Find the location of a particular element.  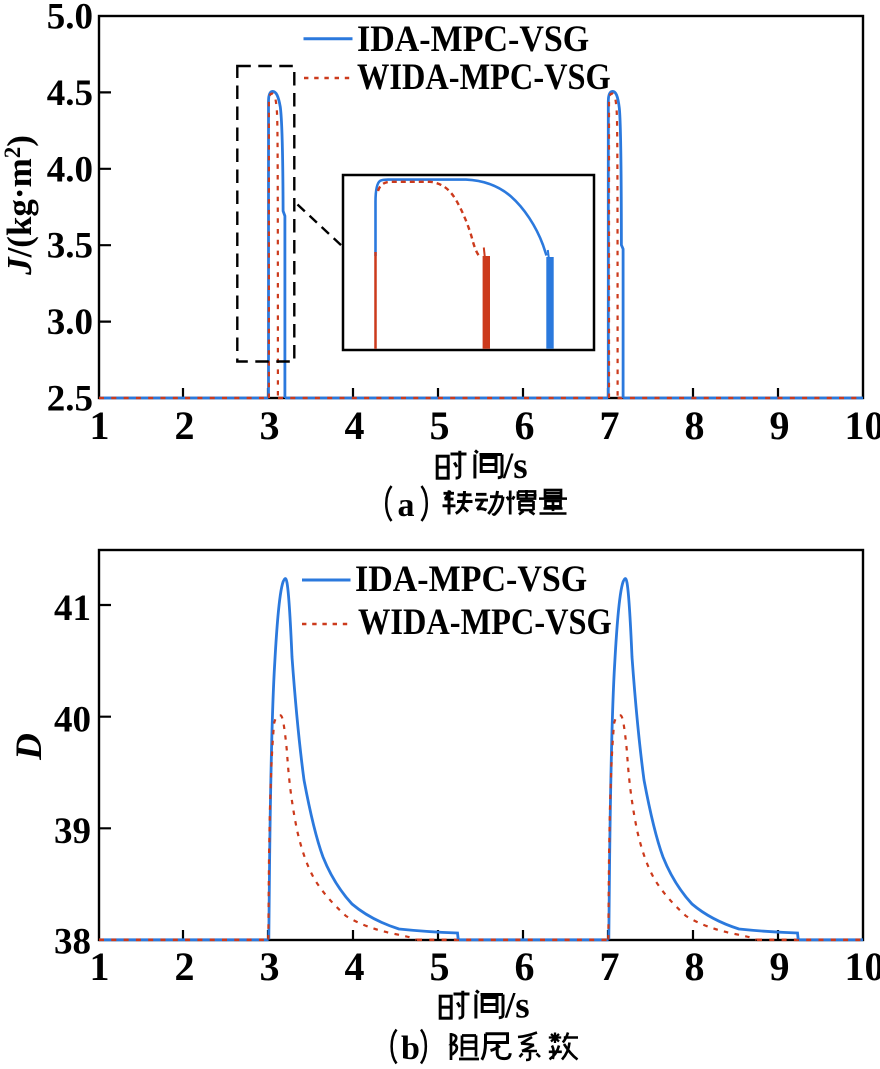

svg-text: a is located at coordinates (406, 505).